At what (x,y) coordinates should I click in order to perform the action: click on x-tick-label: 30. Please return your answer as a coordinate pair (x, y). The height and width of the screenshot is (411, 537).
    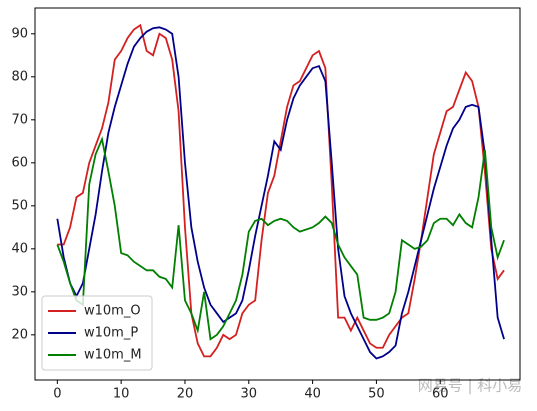
    Looking at the image, I should click on (249, 394).